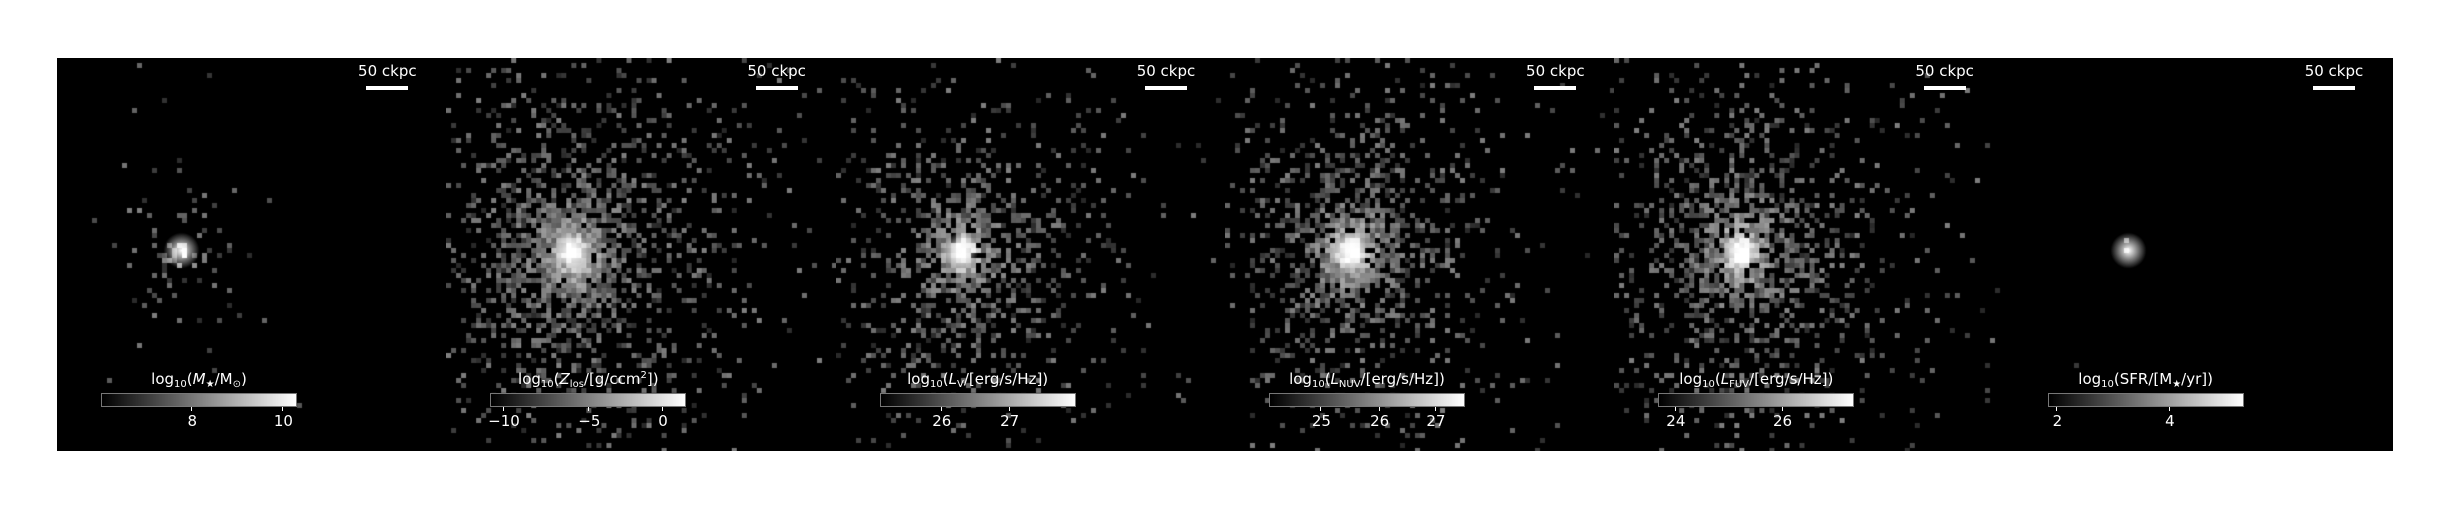 This screenshot has height=507, width=2444. What do you see at coordinates (192, 421) in the screenshot?
I see `colorbar-tick-label: 8` at bounding box center [192, 421].